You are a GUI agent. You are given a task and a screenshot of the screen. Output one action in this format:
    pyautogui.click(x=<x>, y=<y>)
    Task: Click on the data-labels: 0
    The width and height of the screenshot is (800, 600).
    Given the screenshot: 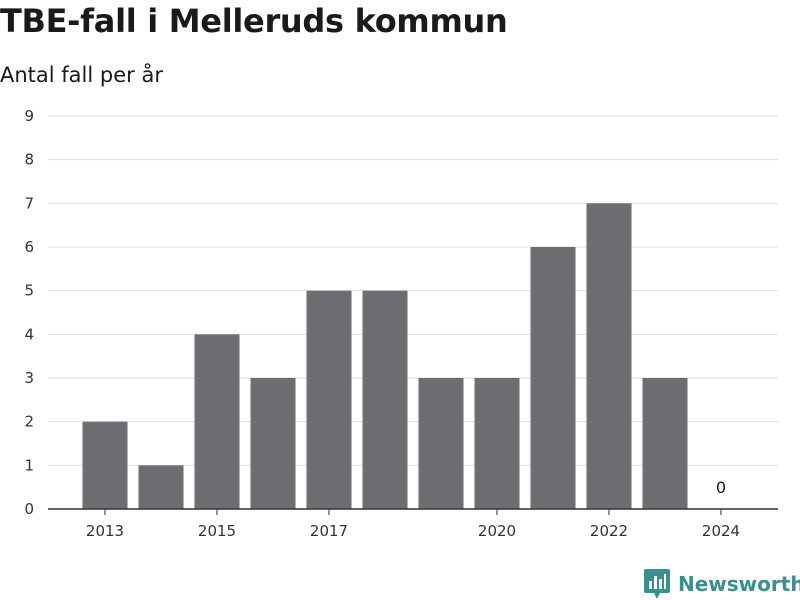 What is the action you would take?
    pyautogui.click(x=721, y=487)
    